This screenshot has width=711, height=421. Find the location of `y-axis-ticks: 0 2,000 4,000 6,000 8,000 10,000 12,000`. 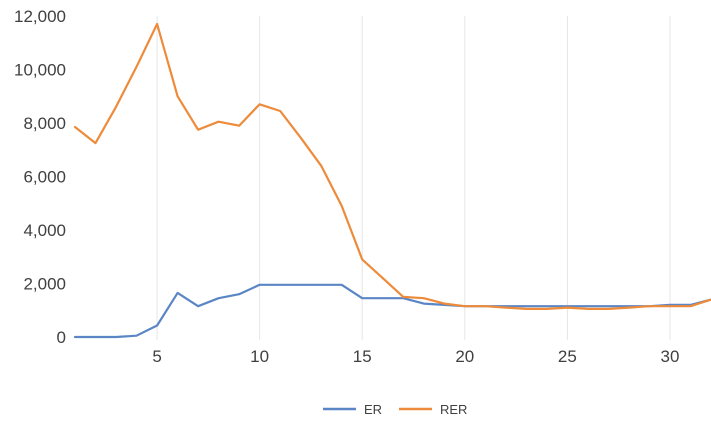

y-axis-ticks: 0 2,000 4,000 6,000 8,000 10,000 12,000 is located at coordinates (40, 177).